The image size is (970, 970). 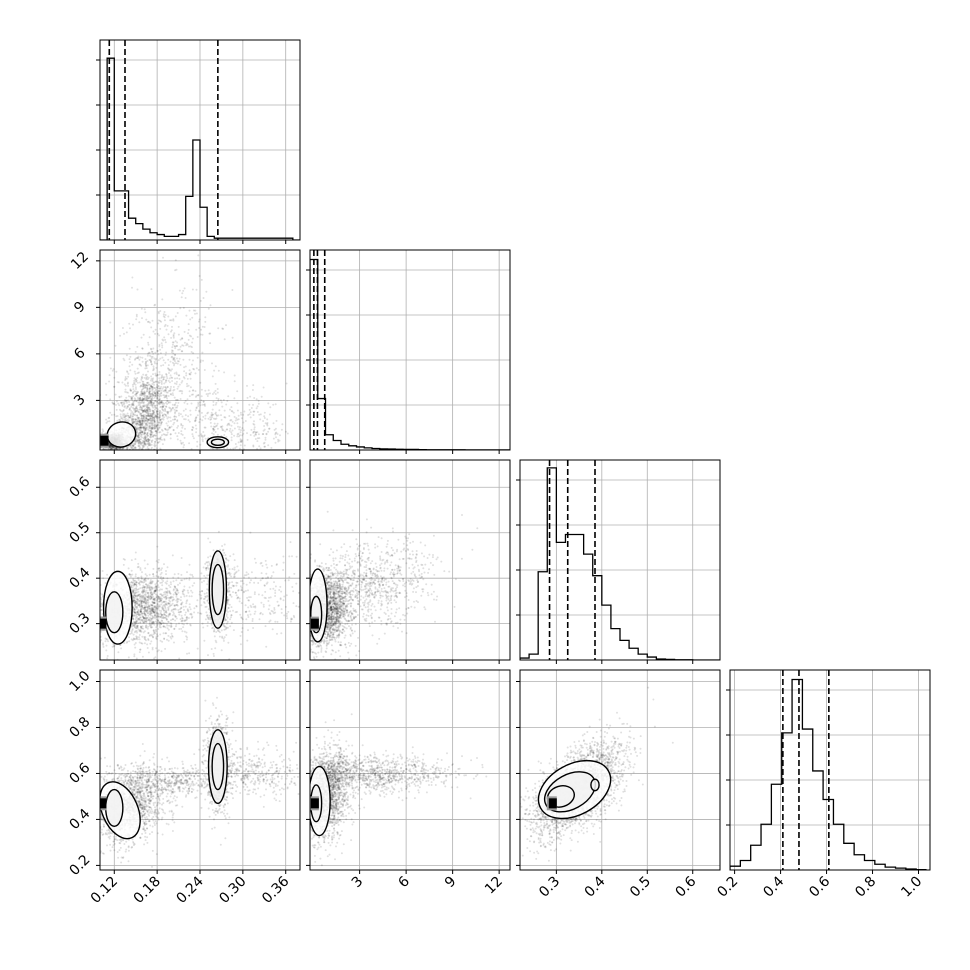 I want to click on scatter-panel-2-3: 0.3 0.4 0.5 0.6, so click(x=618, y=785).